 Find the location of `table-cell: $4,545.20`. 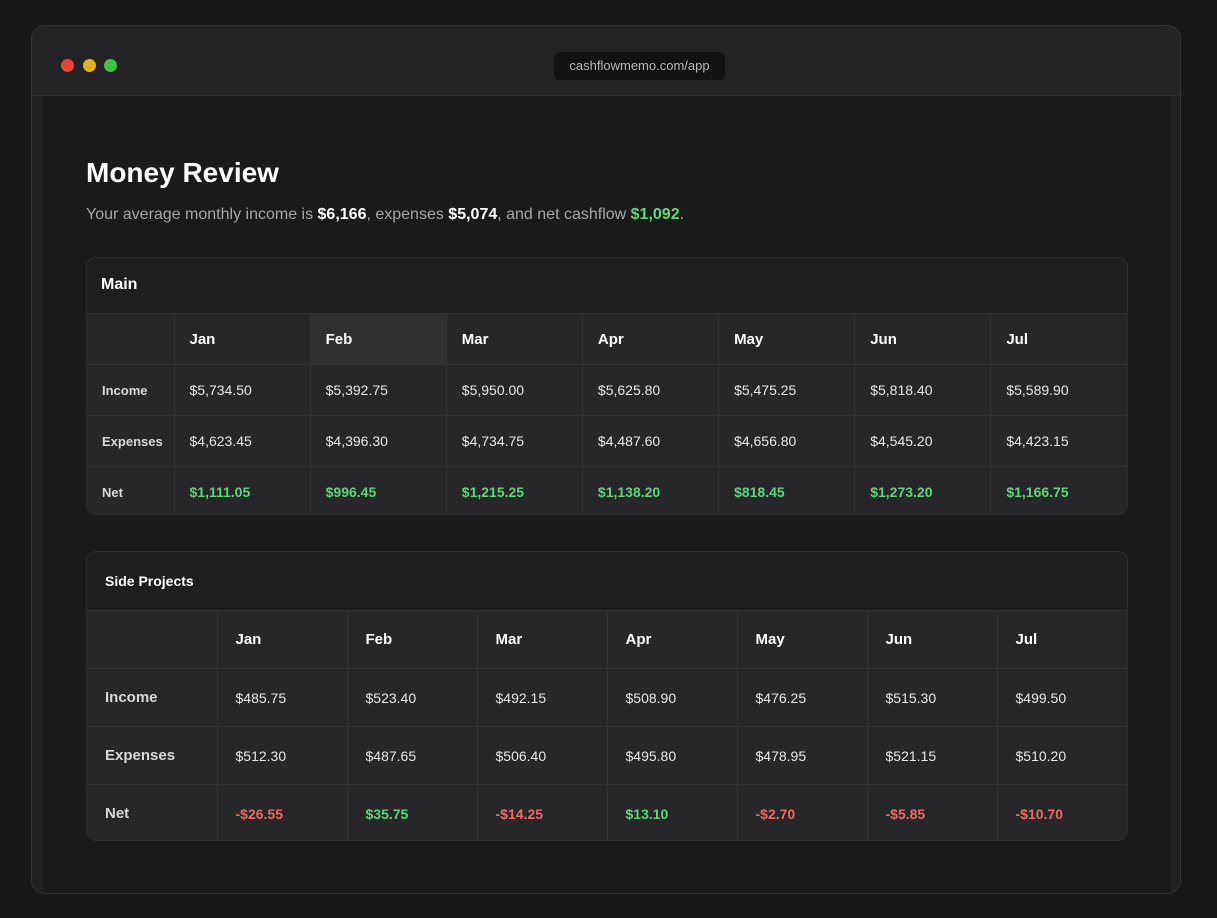

table-cell: $4,545.20 is located at coordinates (923, 441).